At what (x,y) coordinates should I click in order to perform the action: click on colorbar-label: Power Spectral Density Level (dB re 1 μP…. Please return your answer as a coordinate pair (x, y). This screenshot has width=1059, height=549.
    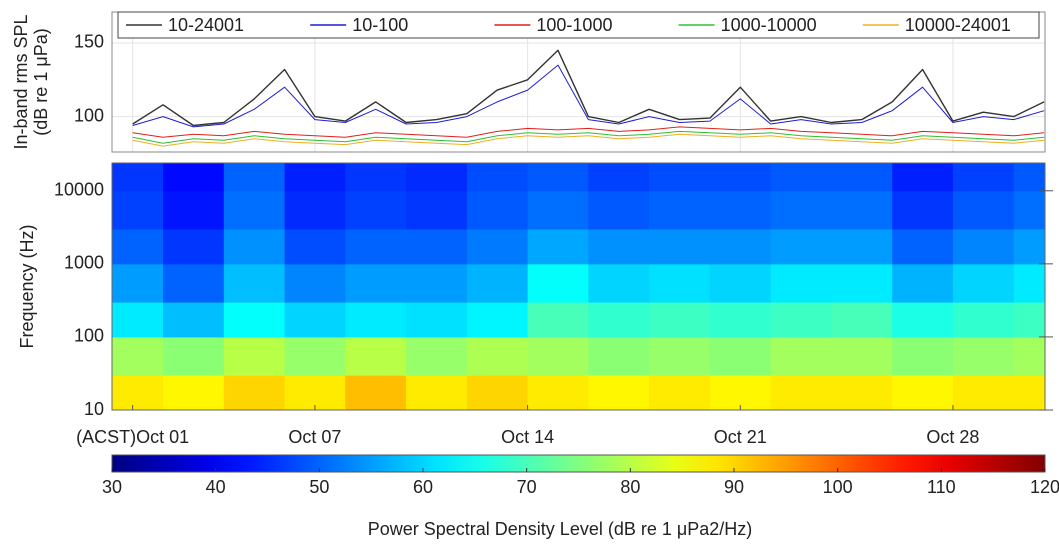
    Looking at the image, I should click on (560, 529).